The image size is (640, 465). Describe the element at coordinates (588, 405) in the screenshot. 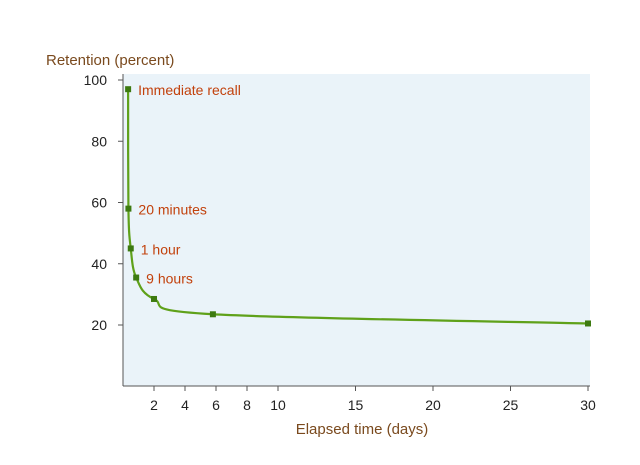

I see `x-tick-label: 30` at that location.